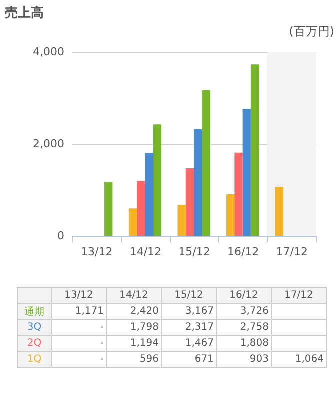  I want to click on data-label: 2,420, so click(134, 312).